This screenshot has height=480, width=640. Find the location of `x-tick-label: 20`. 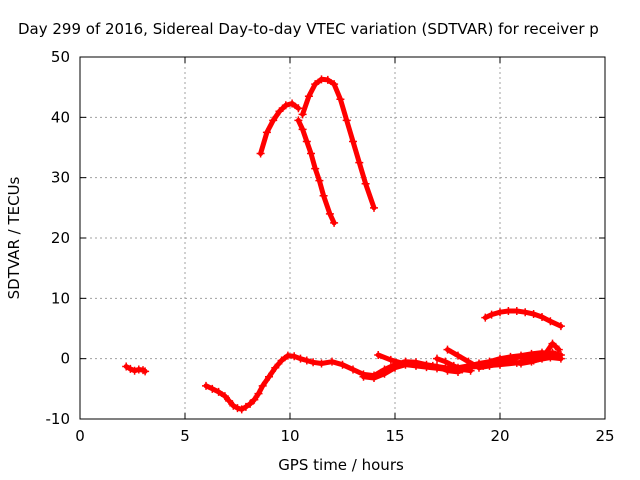

x-tick-label: 20 is located at coordinates (499, 436).